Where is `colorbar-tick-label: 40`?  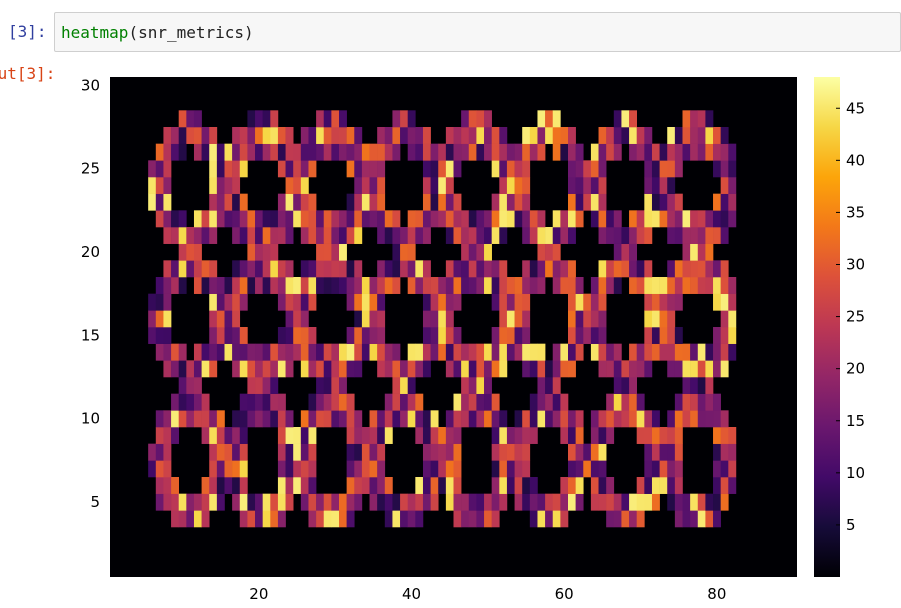
colorbar-tick-label: 40 is located at coordinates (855, 160).